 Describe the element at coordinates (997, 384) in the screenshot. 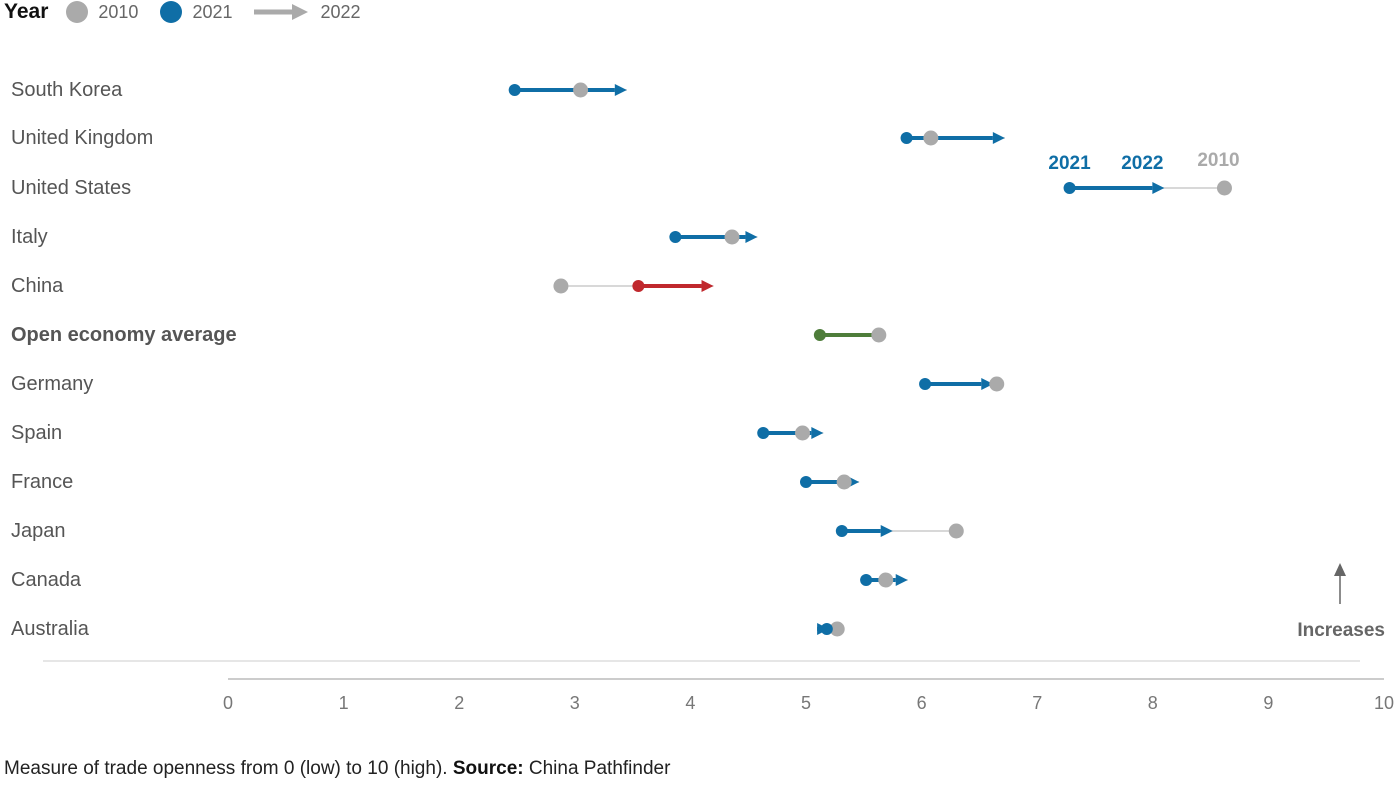

I see `point-2010-germany` at that location.